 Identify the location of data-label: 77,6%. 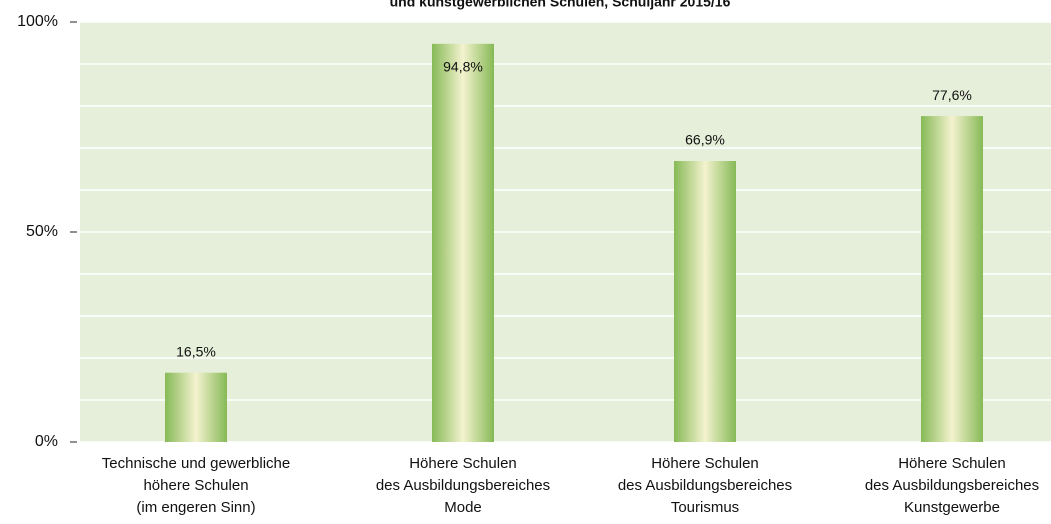
(952, 95).